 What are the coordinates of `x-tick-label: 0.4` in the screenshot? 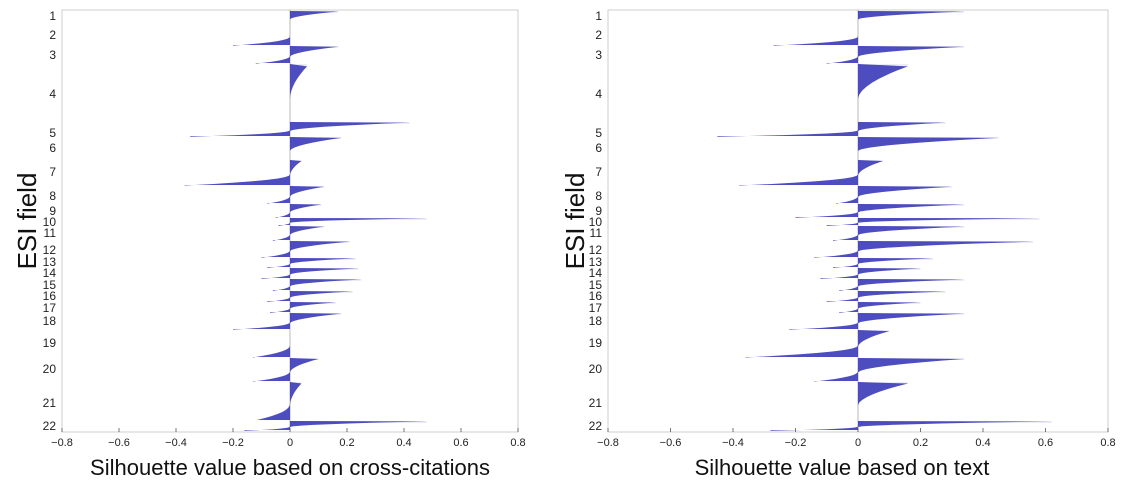 It's located at (982, 443).